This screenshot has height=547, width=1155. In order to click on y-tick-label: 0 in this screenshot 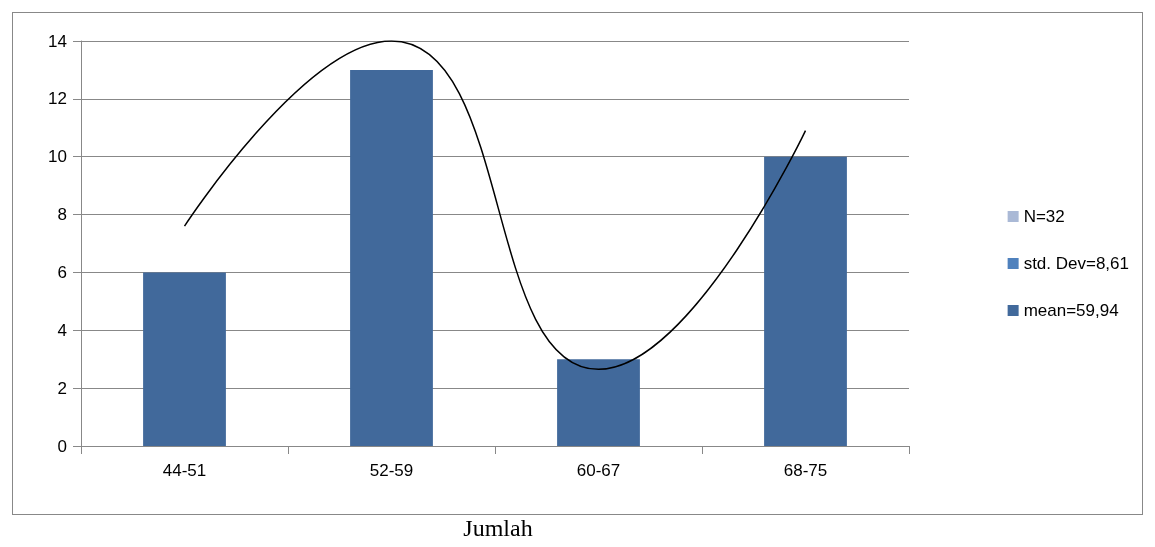, I will do `click(62, 446)`.